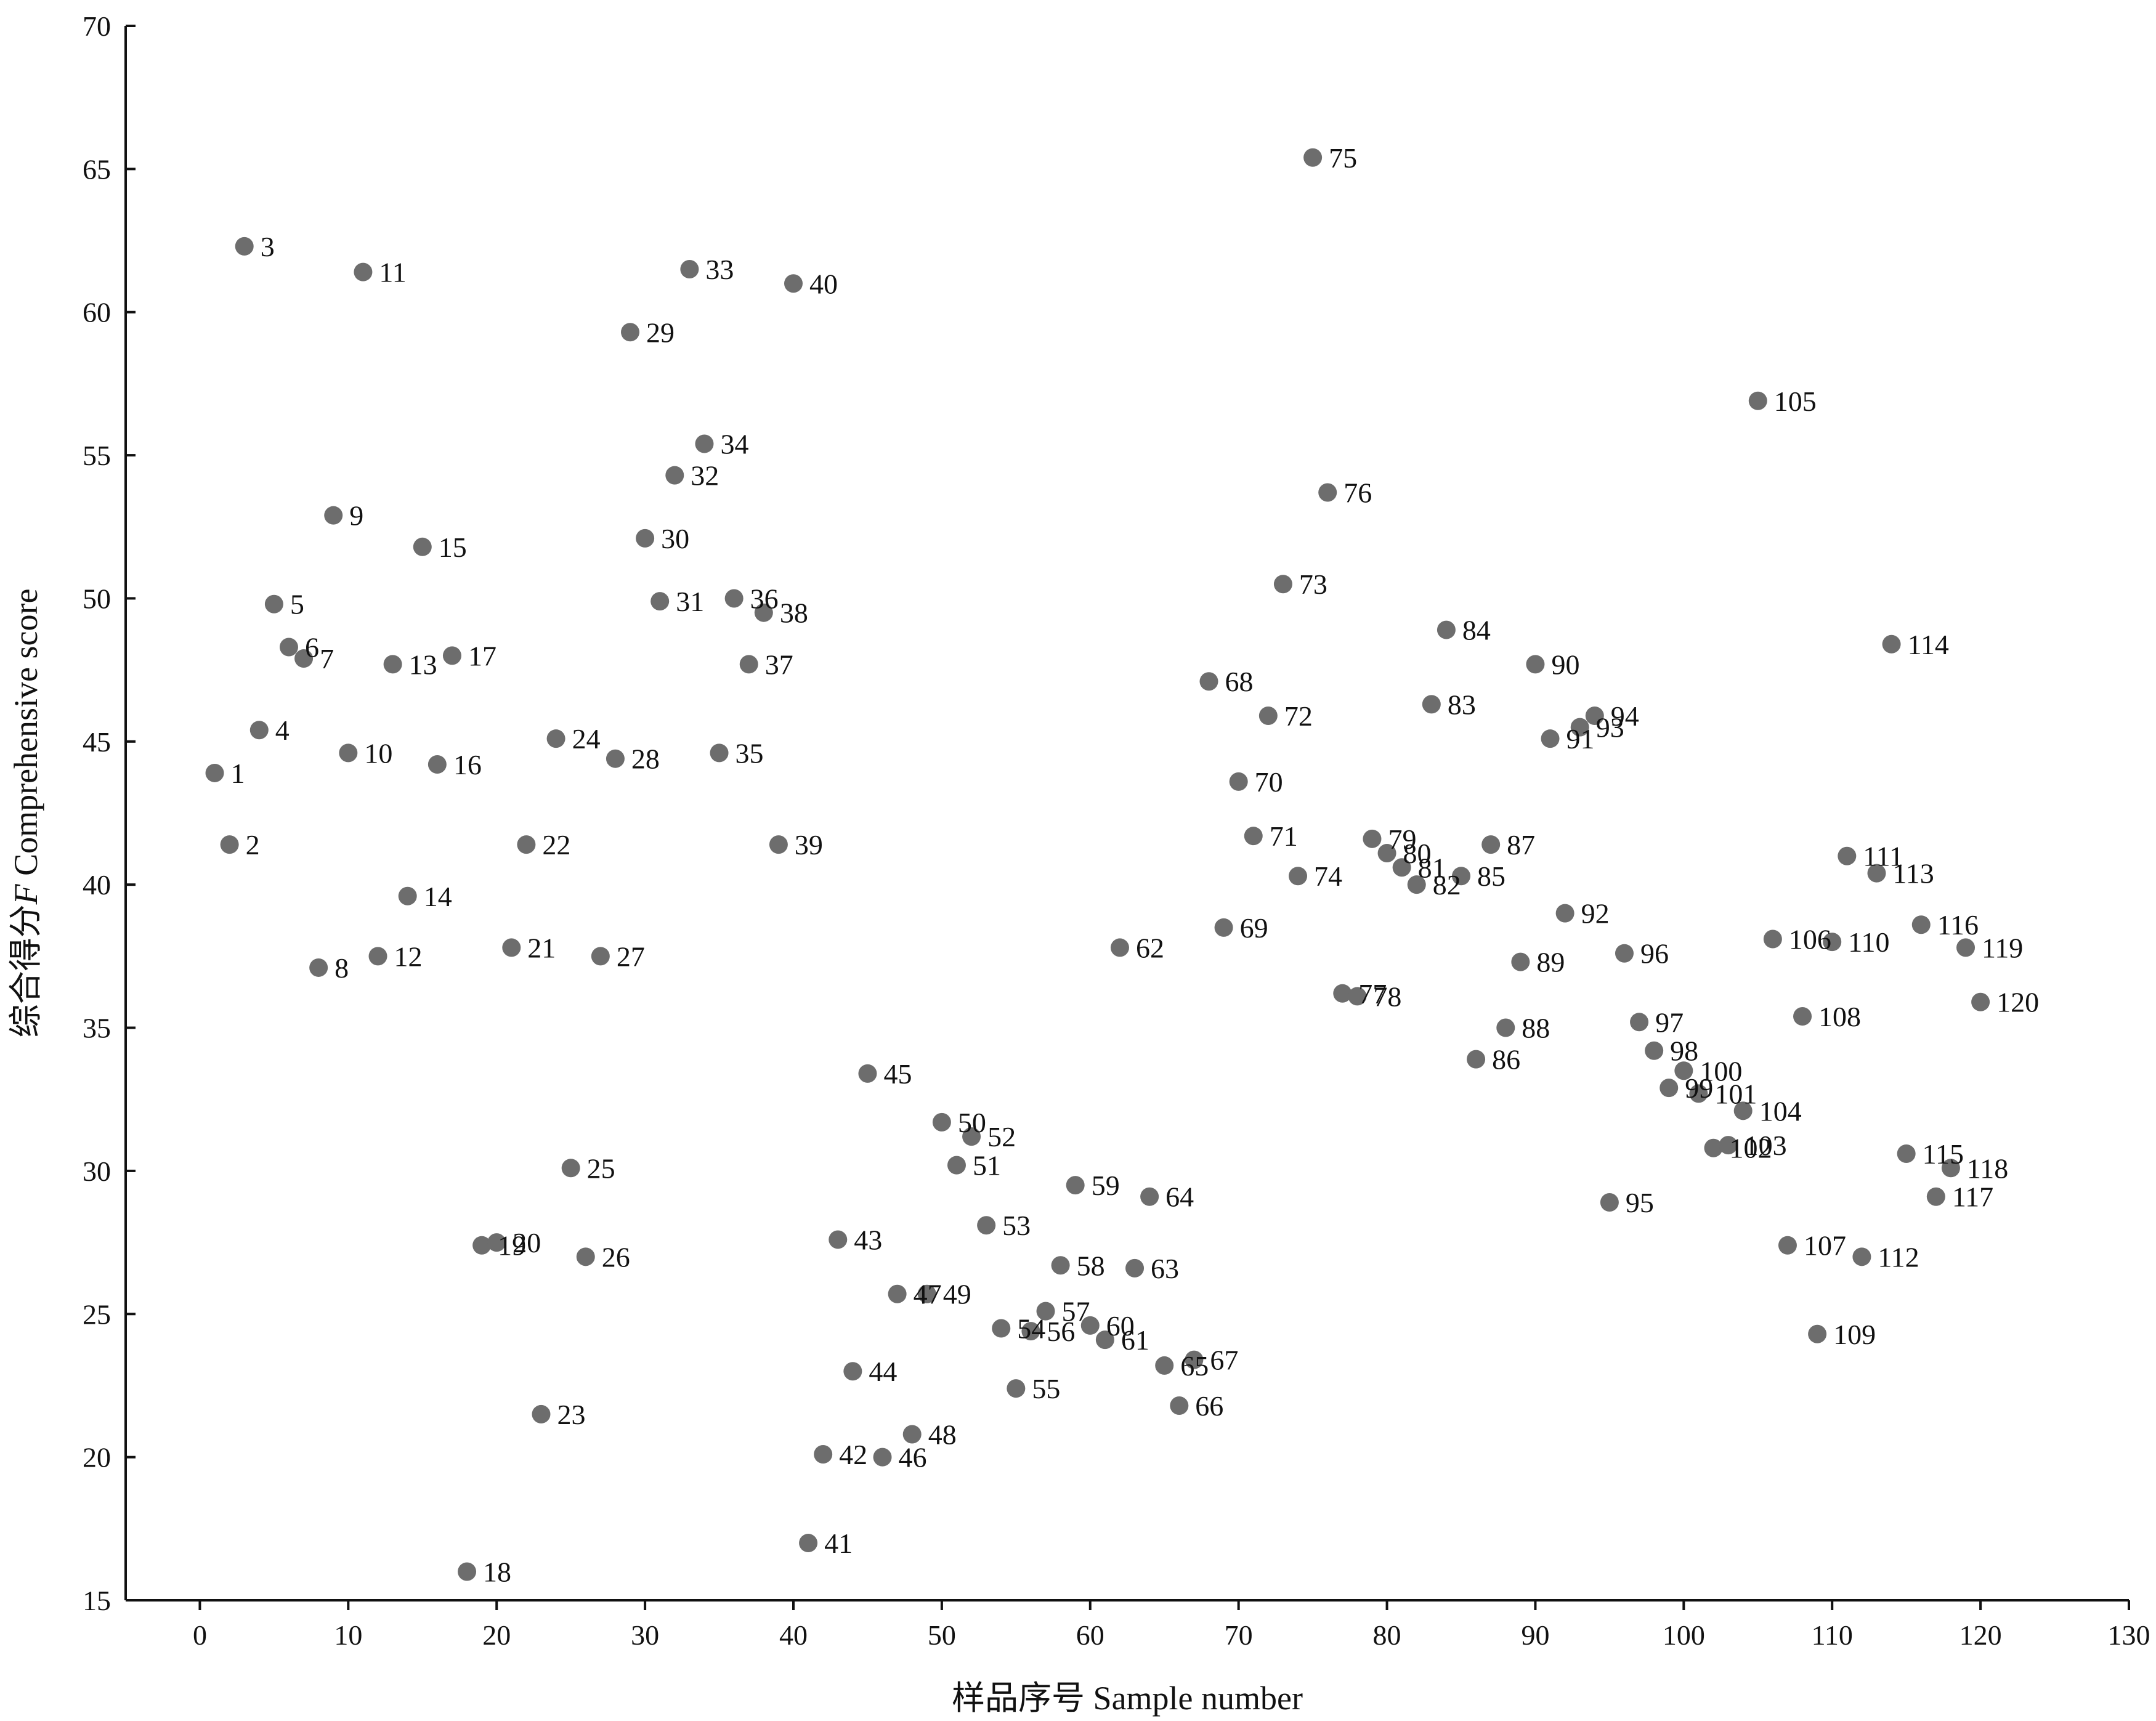 This screenshot has height=1721, width=2156. Describe the element at coordinates (734, 444) in the screenshot. I see `point-label: 34` at that location.